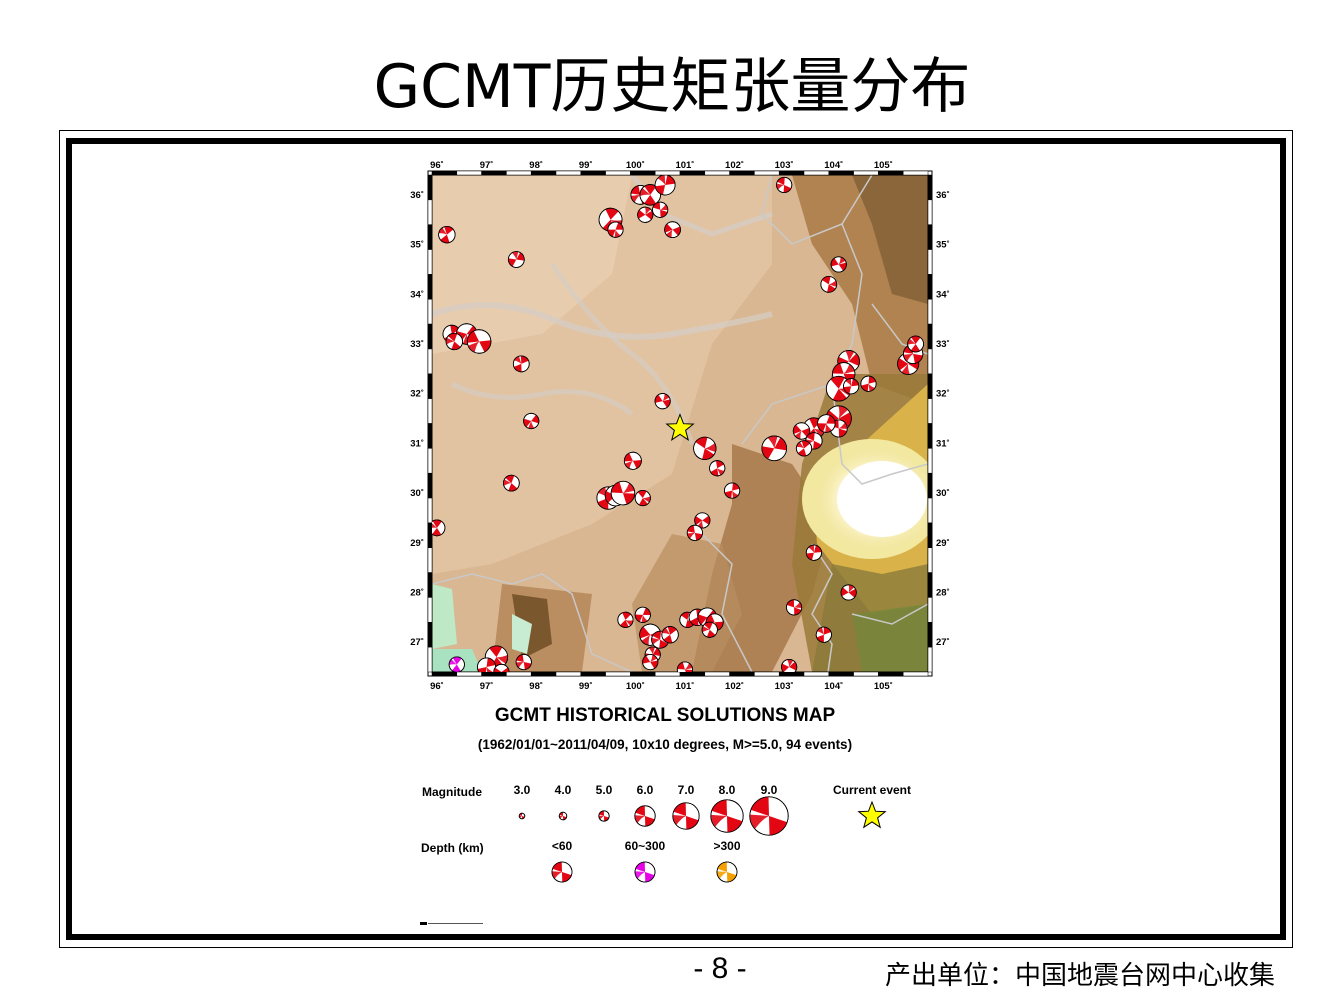 The height and width of the screenshot is (1008, 1344). Describe the element at coordinates (417, 443) in the screenshot. I see `lat-tick-left-31: 31˚` at that location.